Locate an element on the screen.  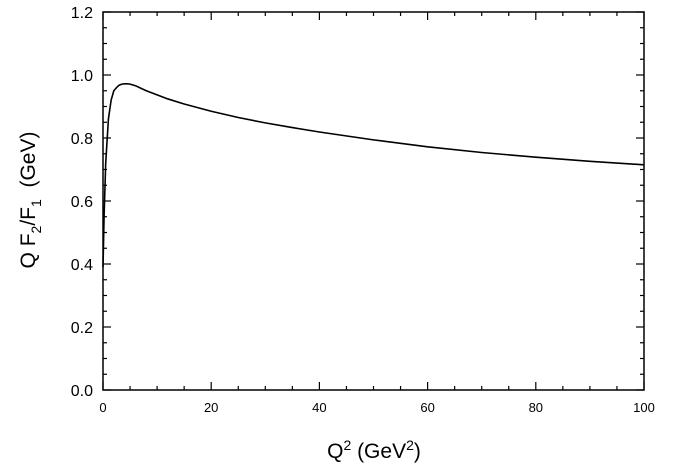
x-tick-label: 100 is located at coordinates (644, 407).